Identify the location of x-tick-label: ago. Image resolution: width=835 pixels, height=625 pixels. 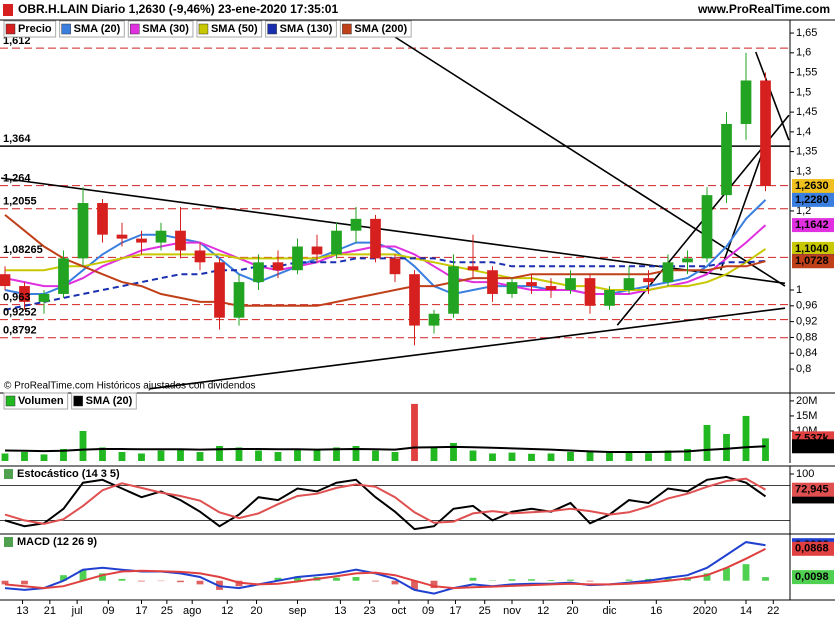
(192, 611).